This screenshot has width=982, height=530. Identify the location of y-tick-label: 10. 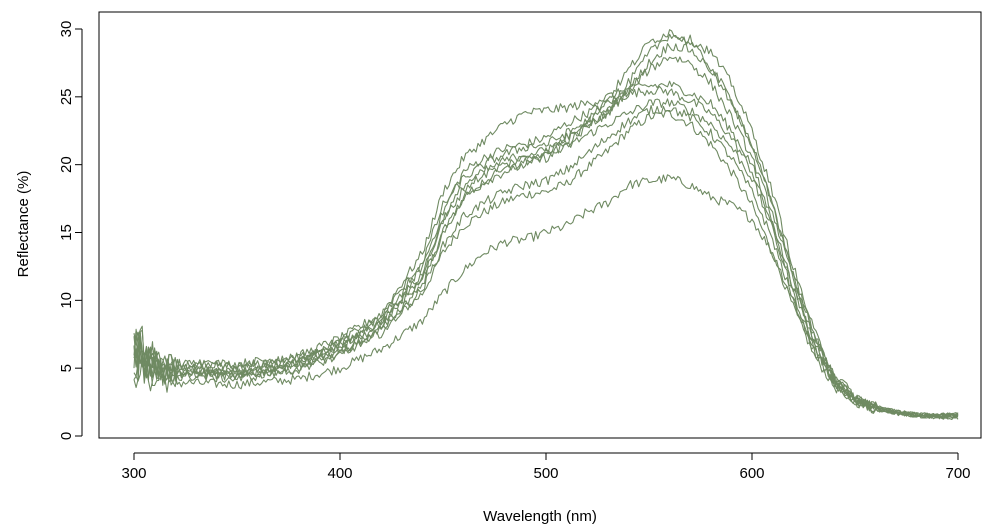
(66, 300).